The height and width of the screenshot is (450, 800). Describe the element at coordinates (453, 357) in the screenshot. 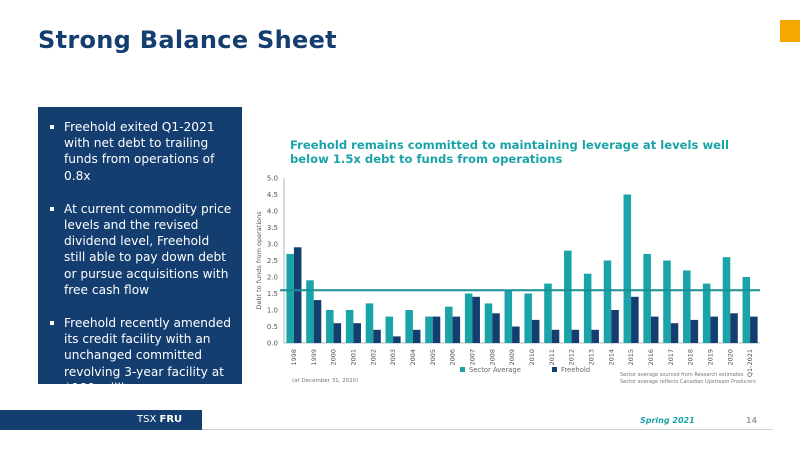

I see `x-tick-label: 2006` at that location.